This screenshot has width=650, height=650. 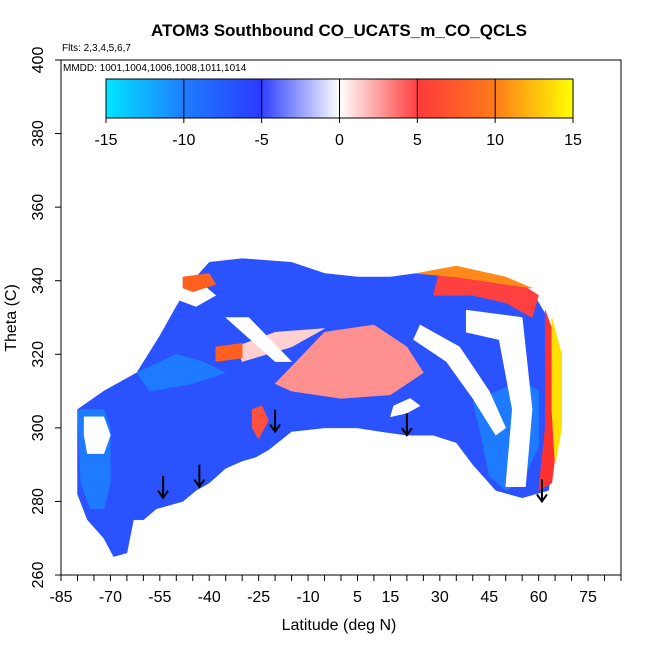 I want to click on y-tick-label: 400, so click(x=38, y=60).